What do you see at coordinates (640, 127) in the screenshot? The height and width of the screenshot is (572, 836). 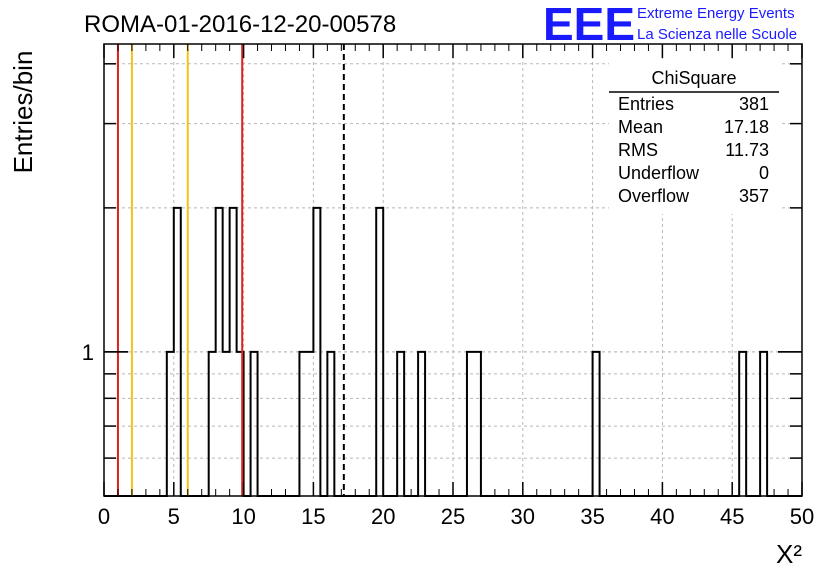 I see `stats-label-mean: Mean` at bounding box center [640, 127].